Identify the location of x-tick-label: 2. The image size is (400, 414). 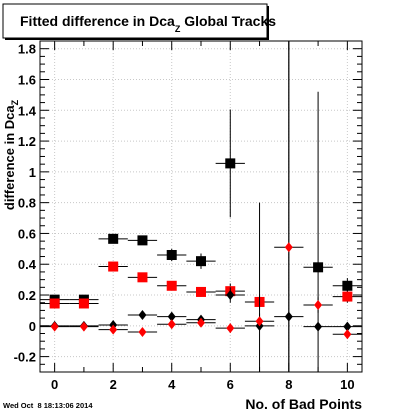
(113, 384).